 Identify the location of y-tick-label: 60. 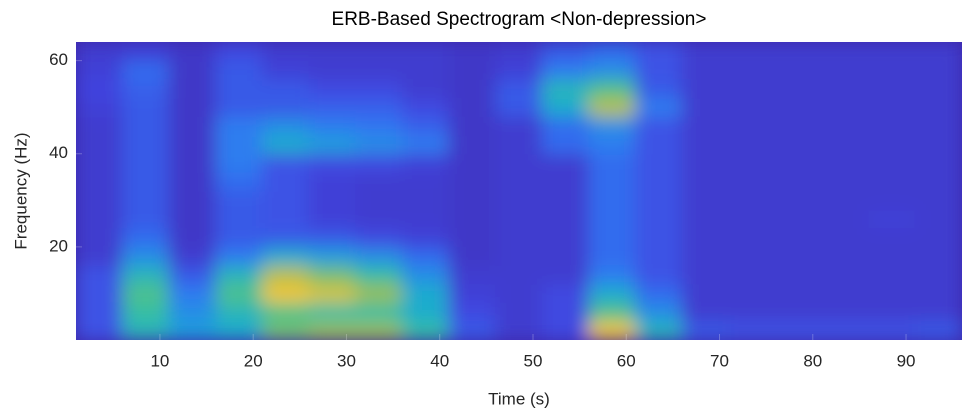
(58, 59).